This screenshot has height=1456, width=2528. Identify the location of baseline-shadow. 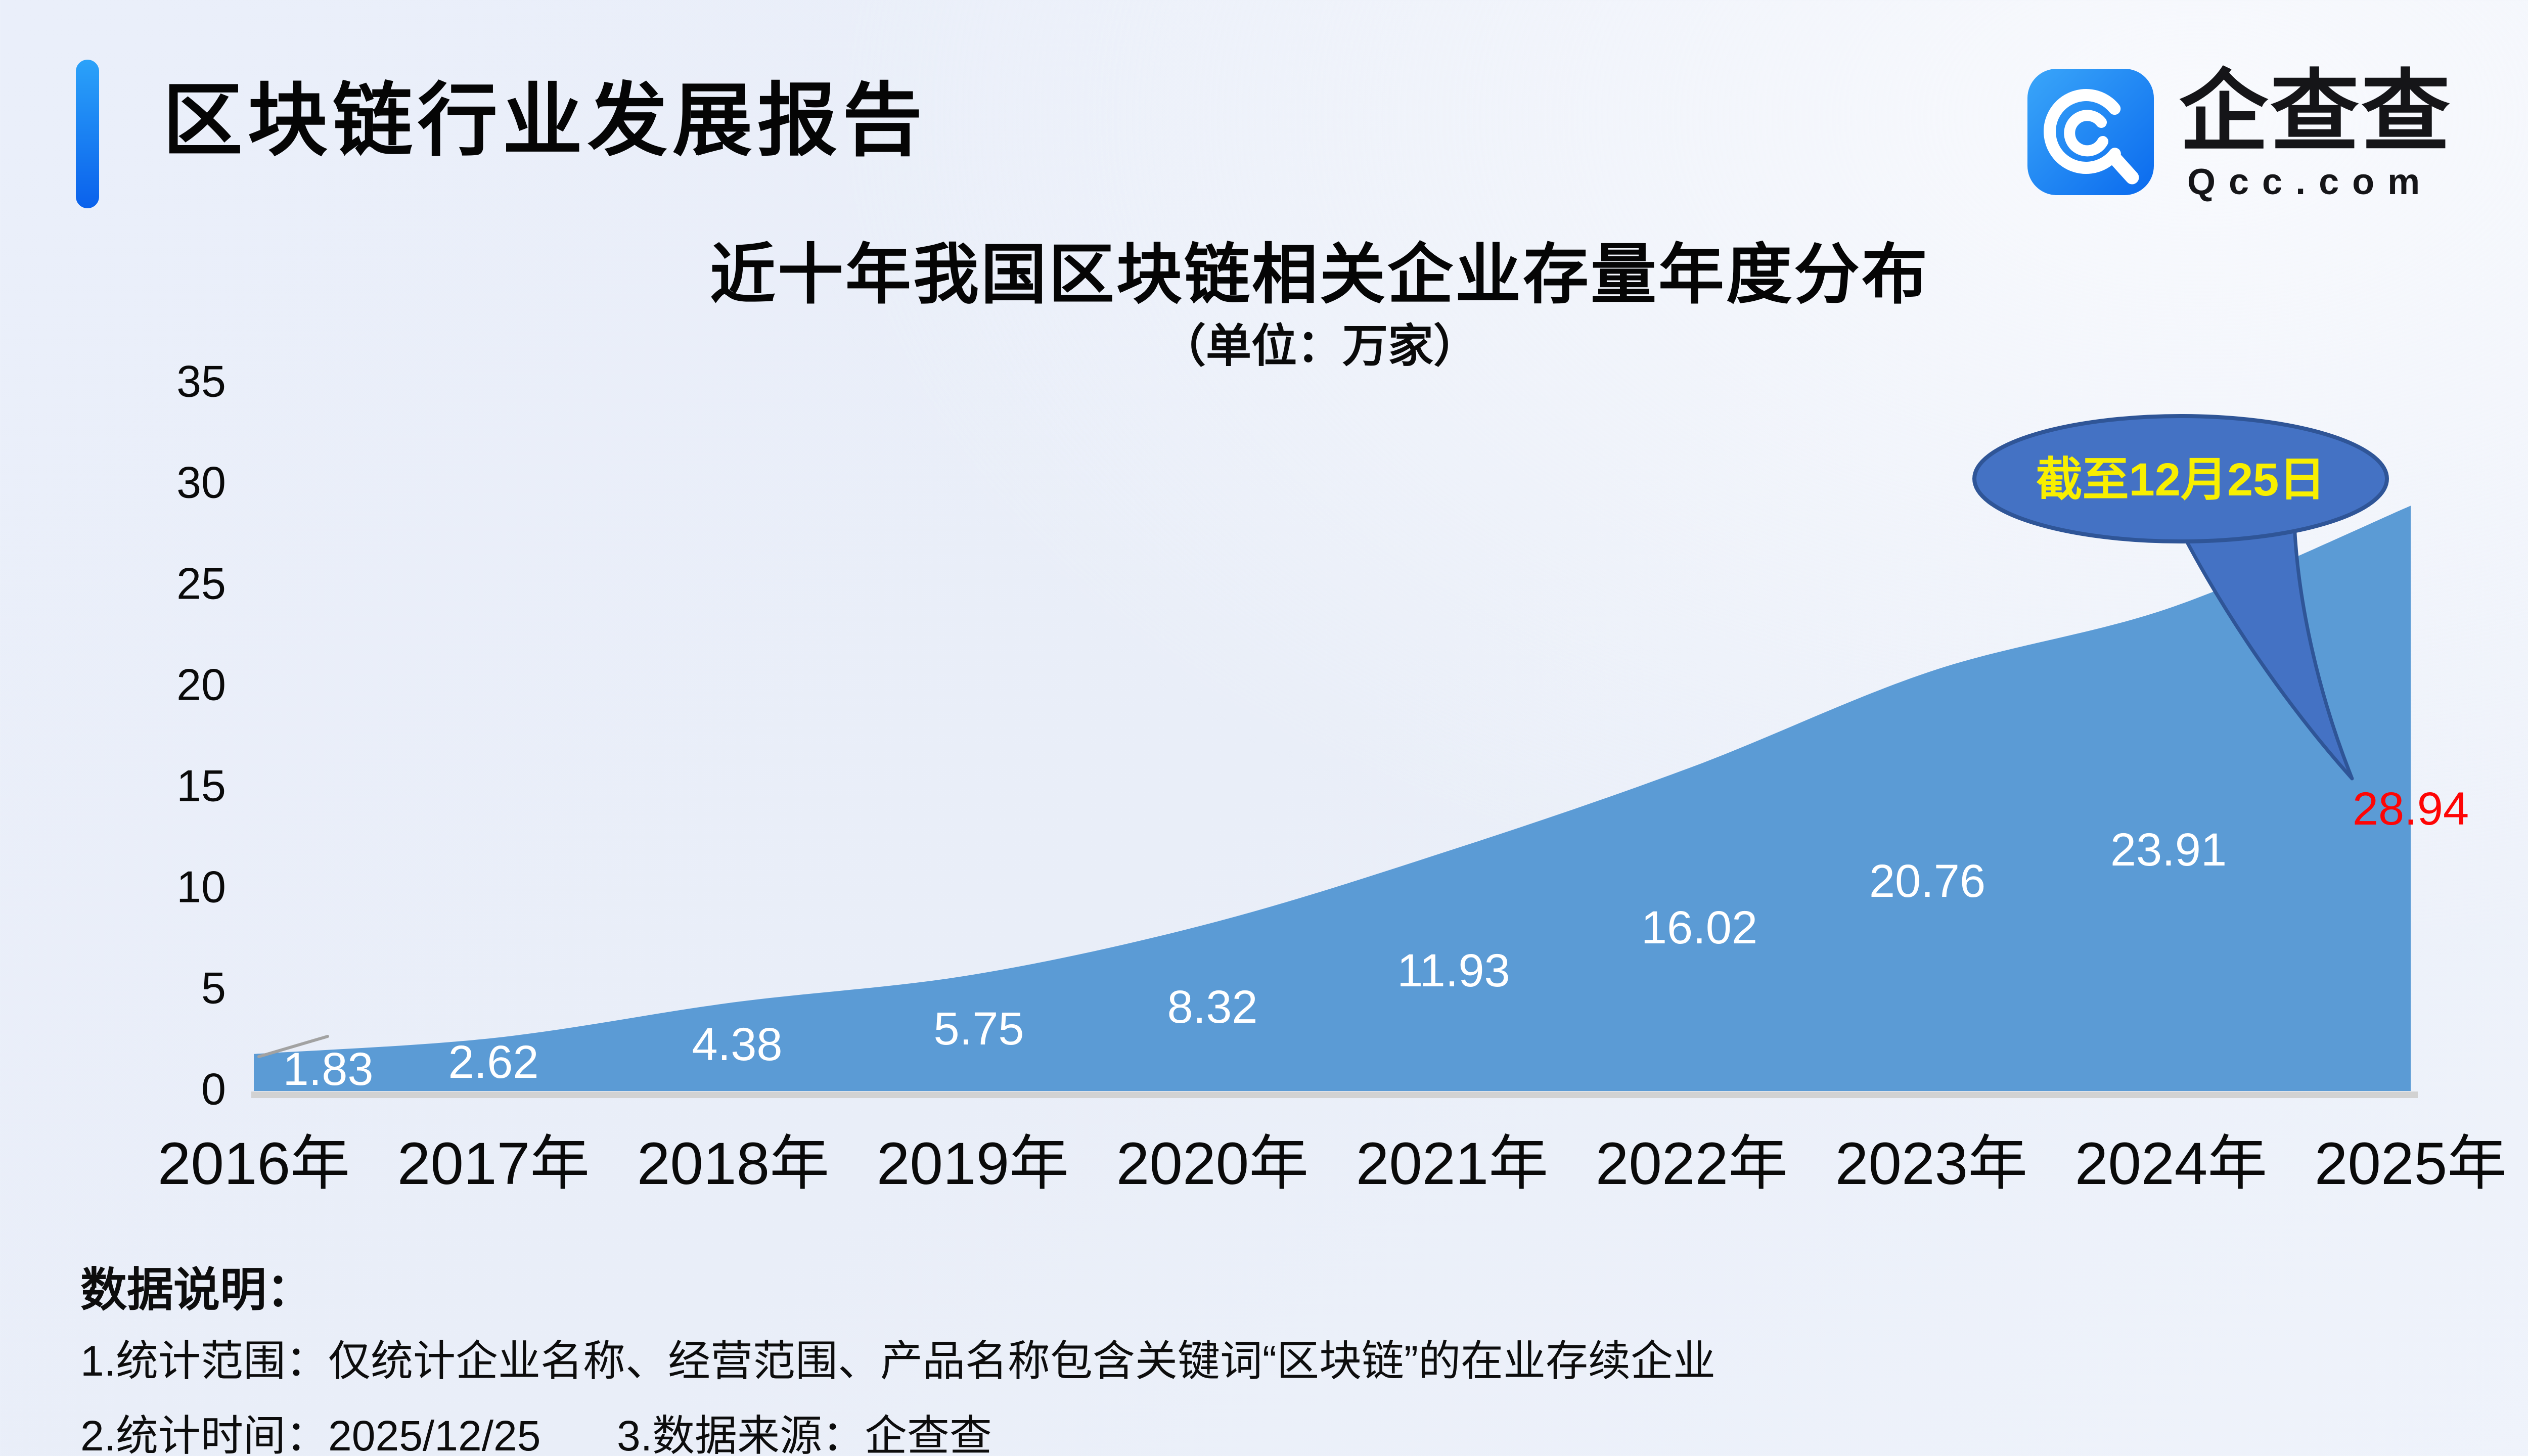
(1335, 1094).